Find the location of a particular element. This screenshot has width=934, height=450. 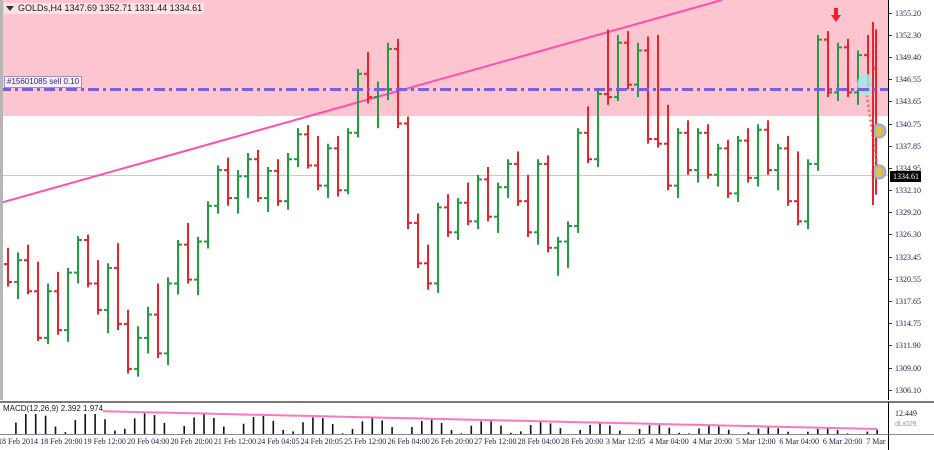

time-axis-label: 20 Feb 04:00 is located at coordinates (148, 441).